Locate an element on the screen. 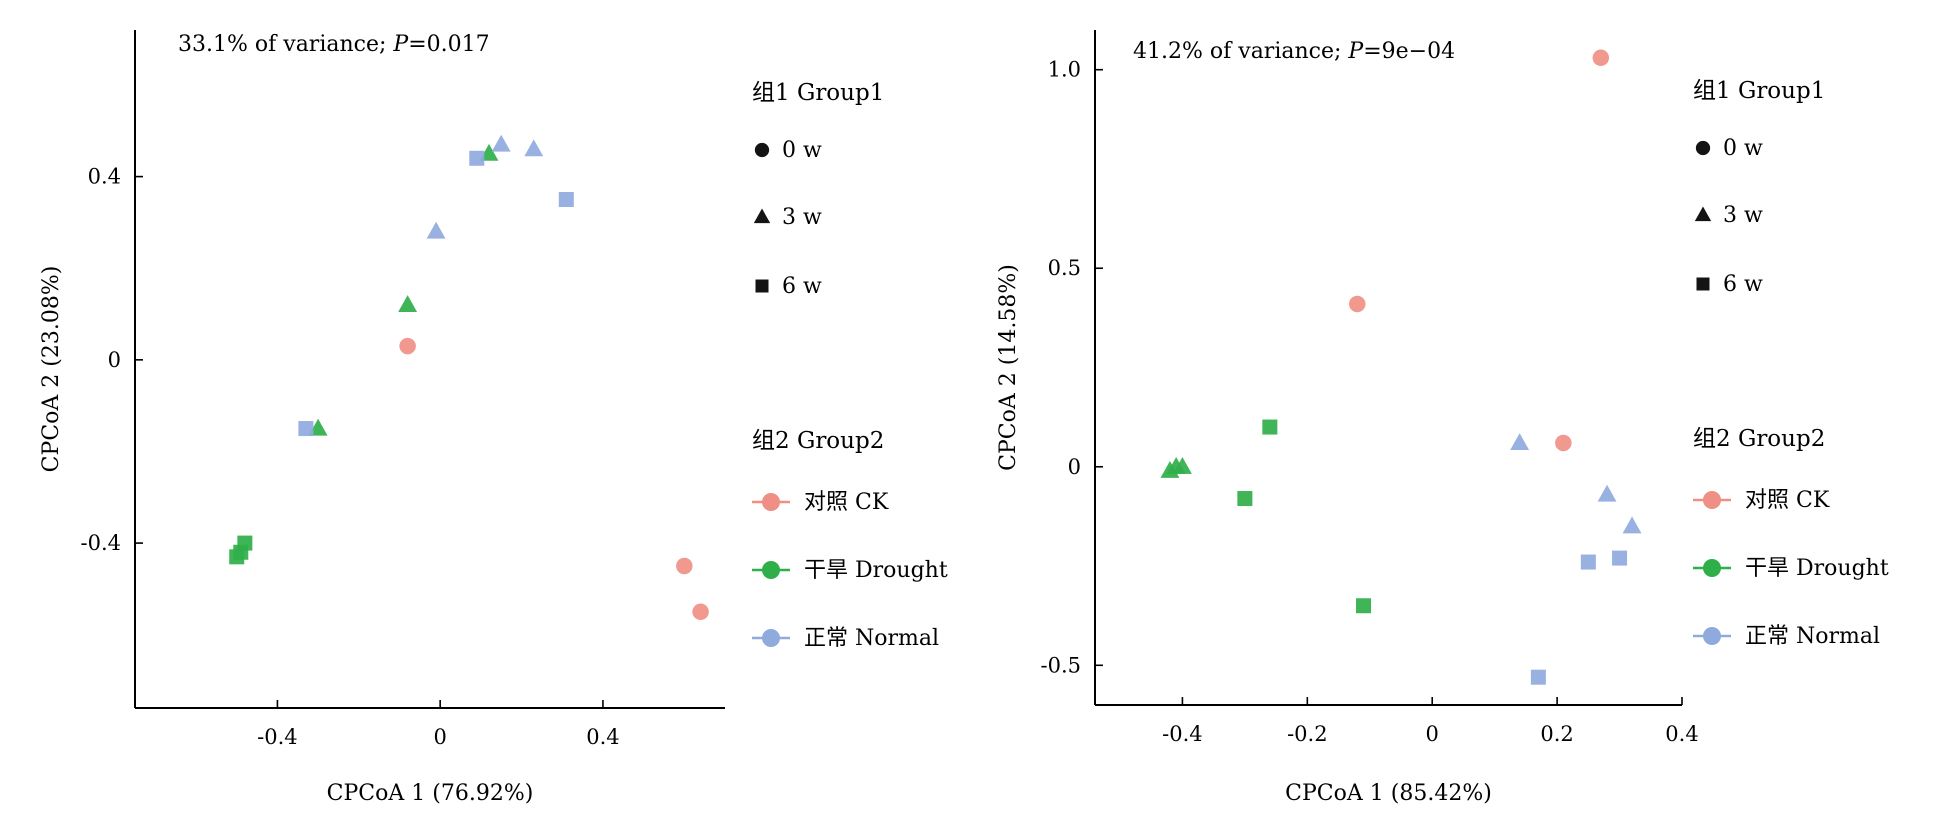 The width and height of the screenshot is (1947, 839). x-axis-label: CPCoA 1 (85.42%) is located at coordinates (1388, 793).